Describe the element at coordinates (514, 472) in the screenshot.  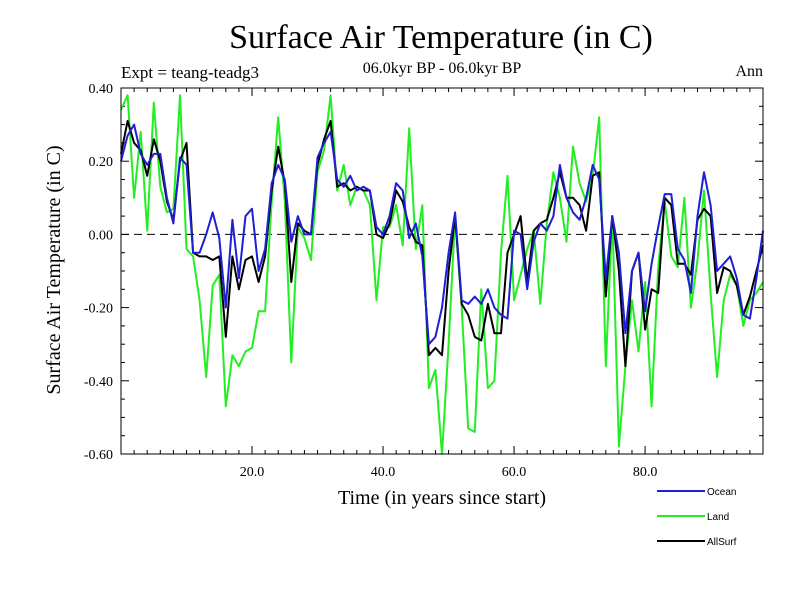
I see `x-tick-label: 60.0` at that location.